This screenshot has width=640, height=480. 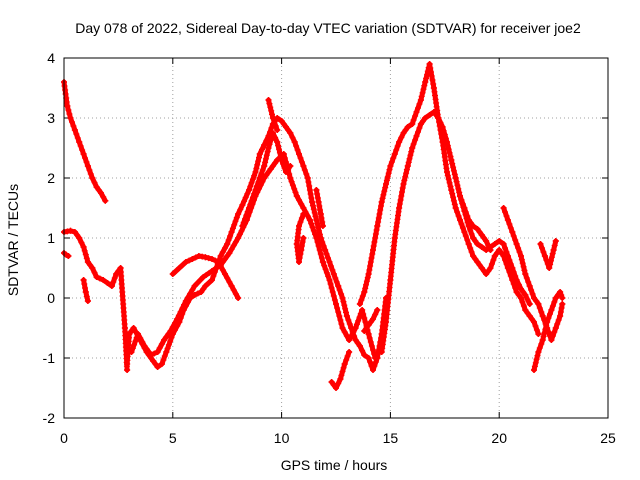 I want to click on y-axis-label: SDTVAR / TECUs, so click(x=13, y=240).